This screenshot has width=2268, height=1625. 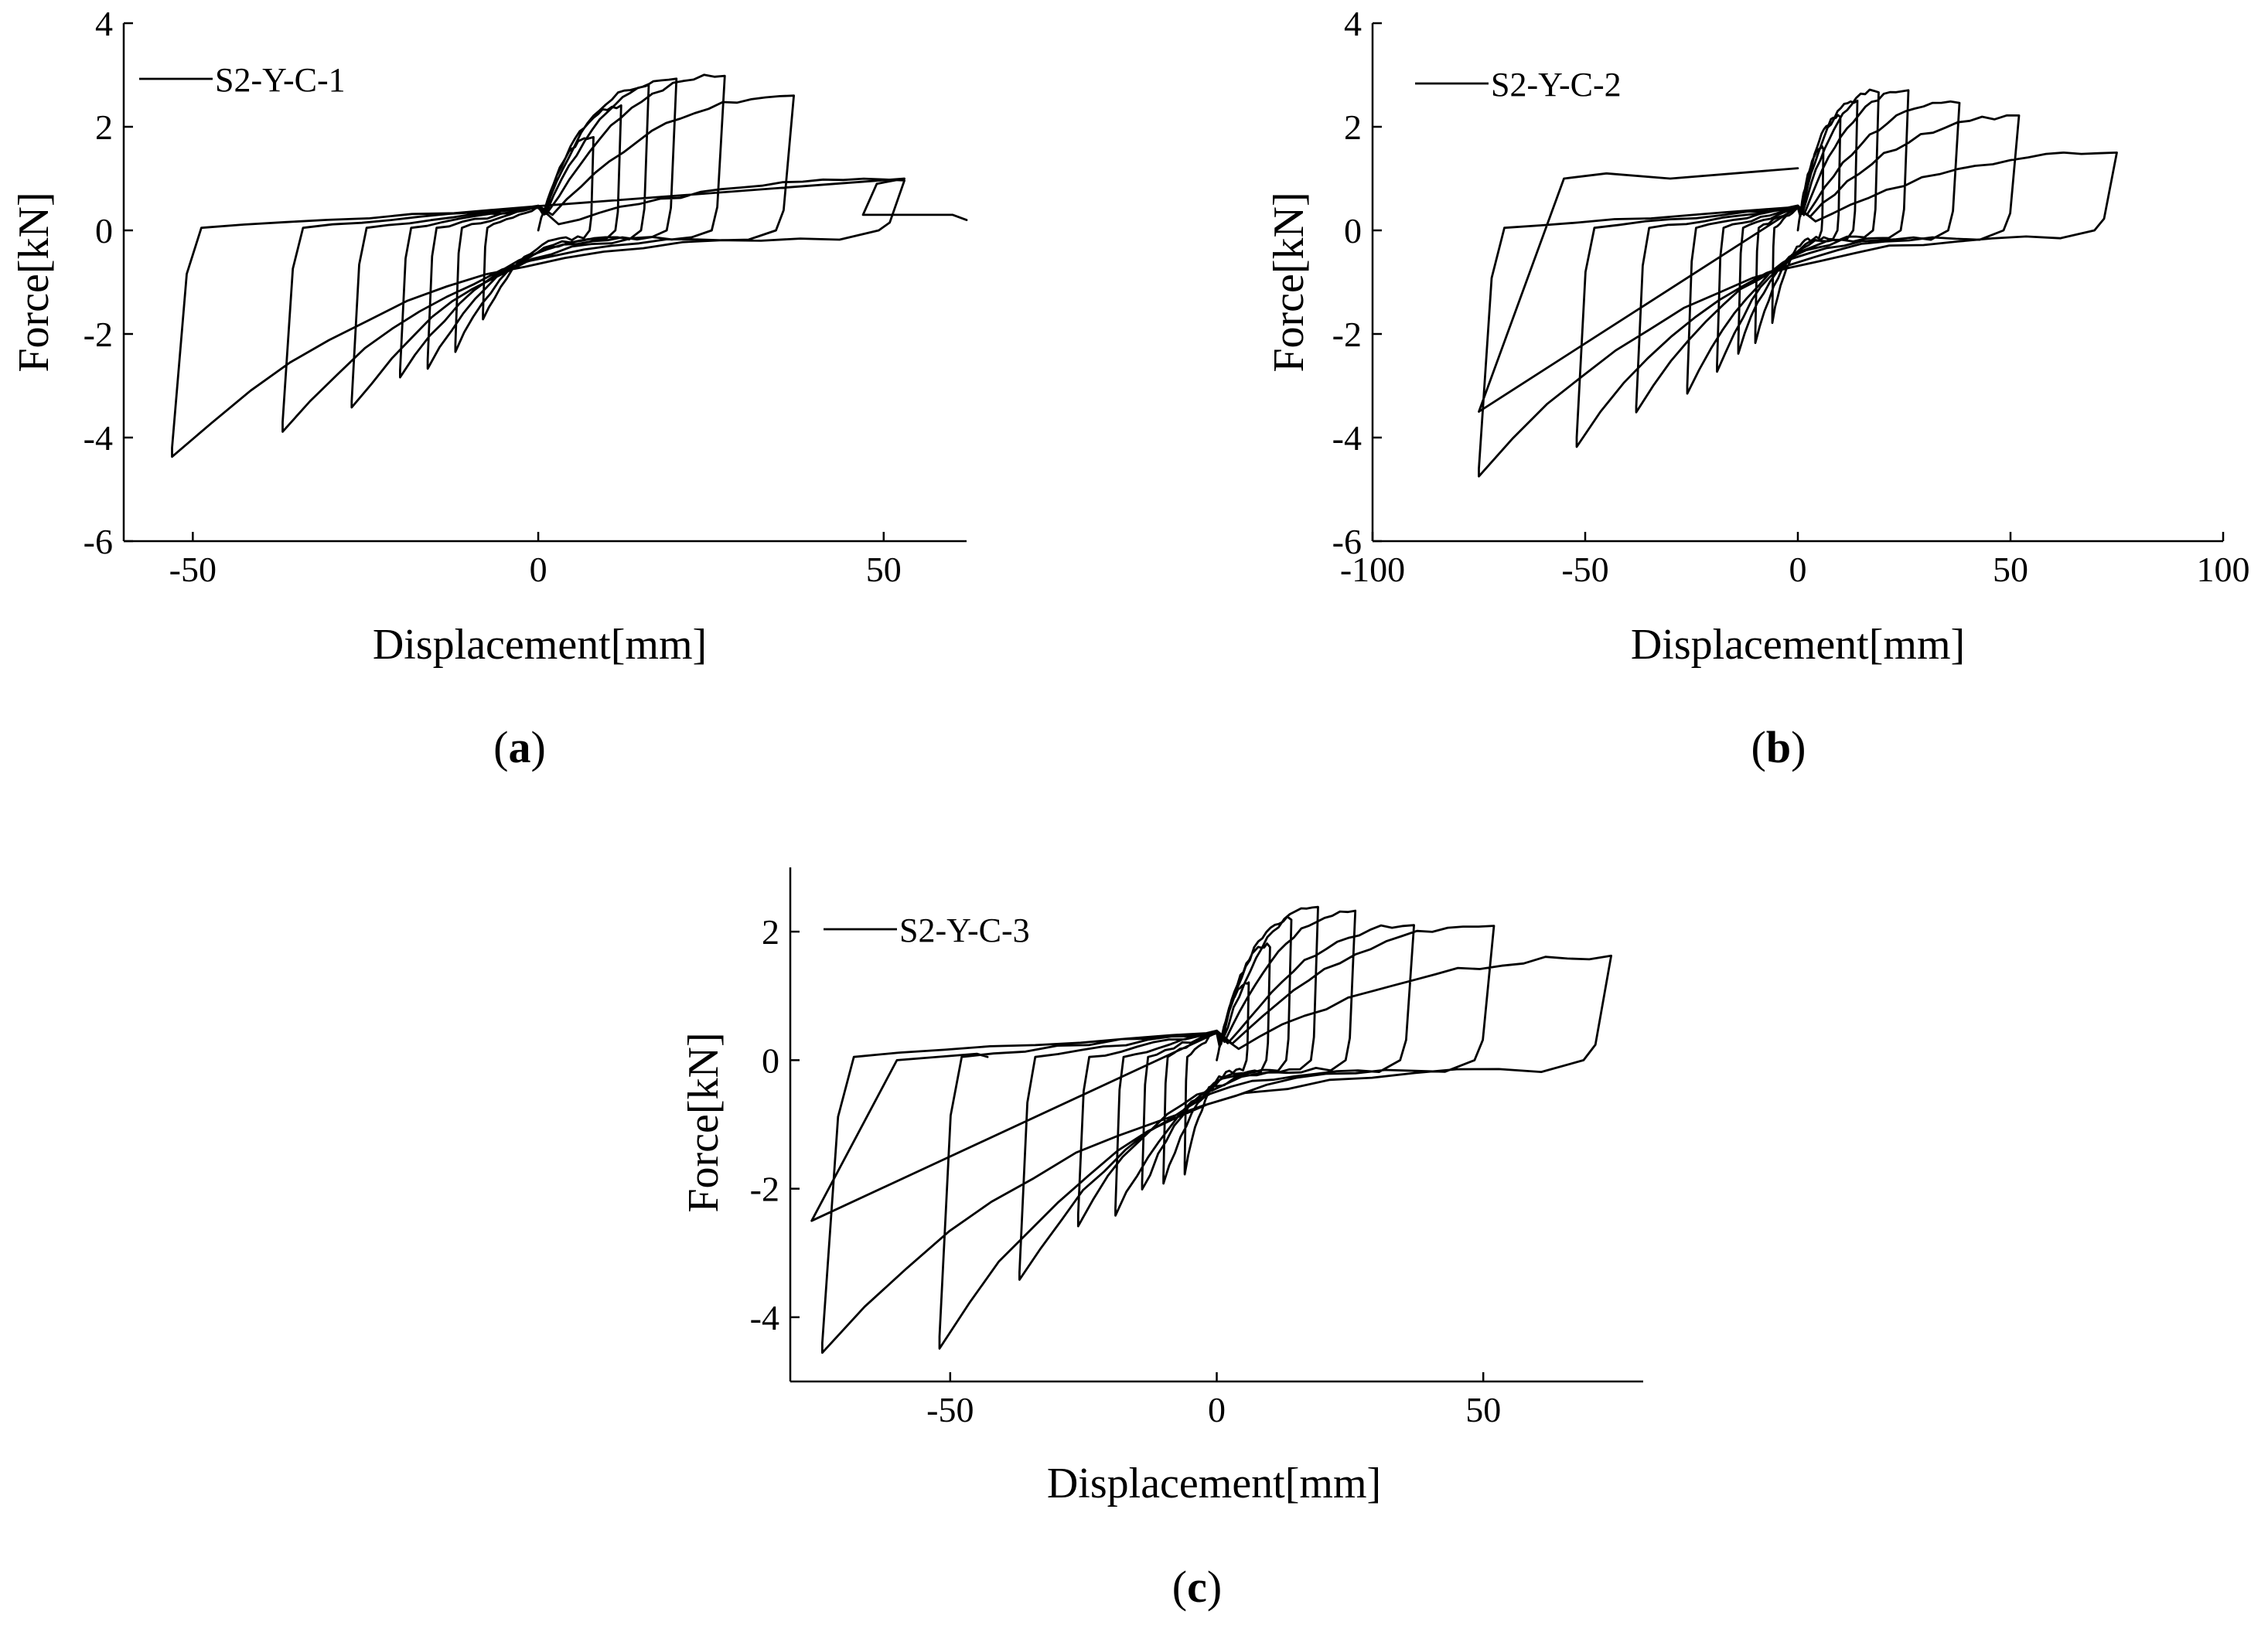 What do you see at coordinates (704, 1122) in the screenshot?
I see `y-axis-label-c: Force[kN]` at bounding box center [704, 1122].